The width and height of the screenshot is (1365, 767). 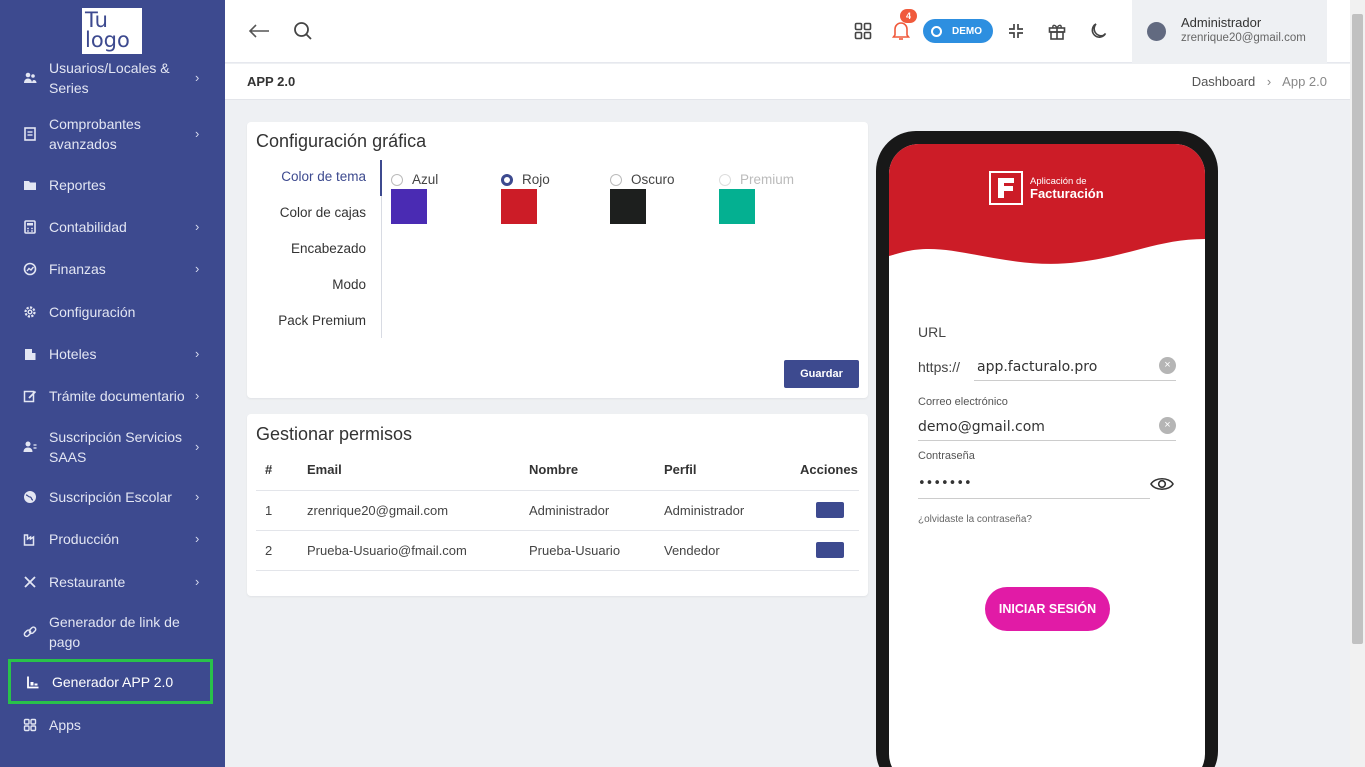 What do you see at coordinates (628, 206) in the screenshot?
I see `swatch-oscuro` at bounding box center [628, 206].